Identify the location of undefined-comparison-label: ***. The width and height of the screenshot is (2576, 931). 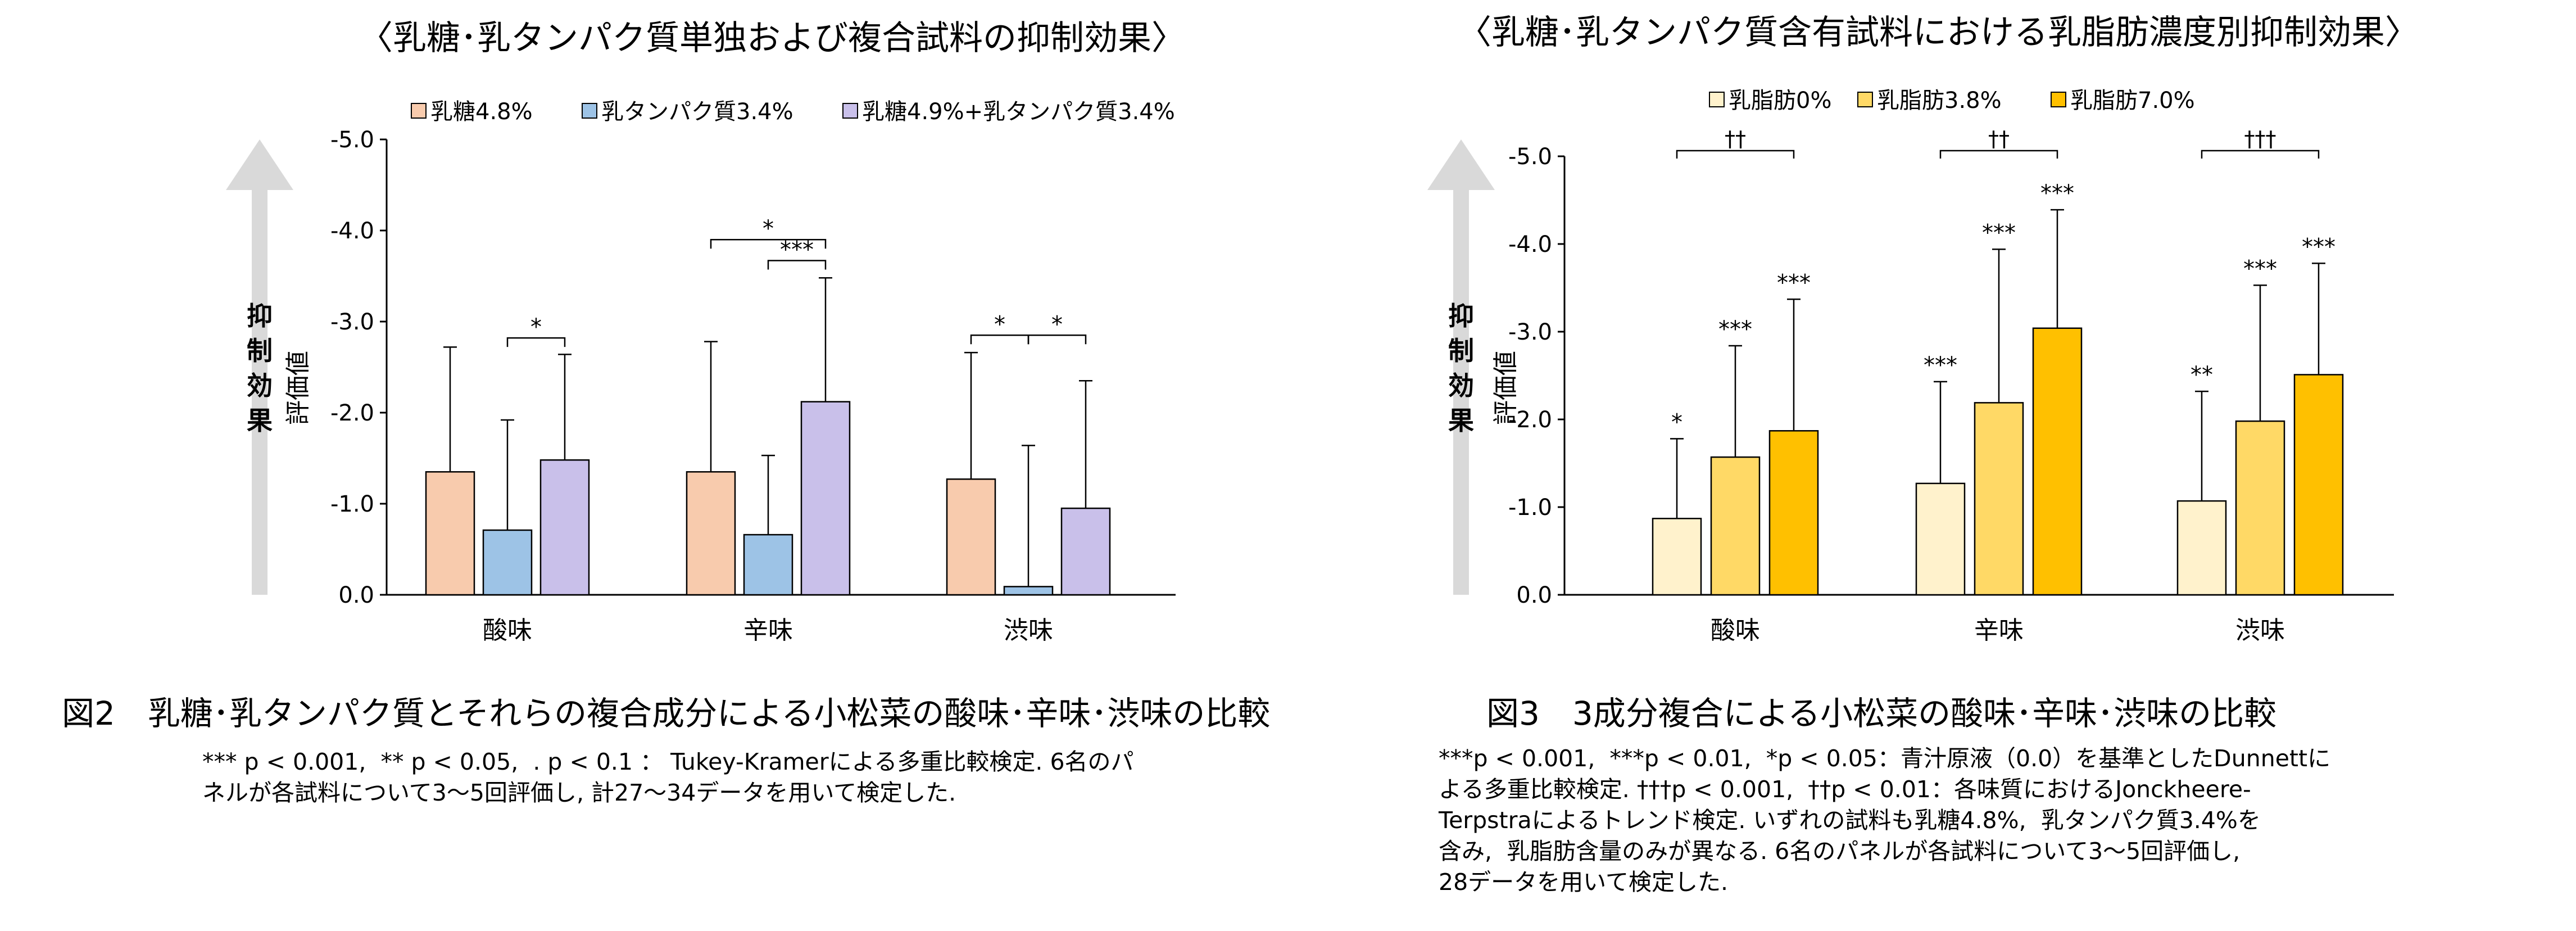
(797, 250).